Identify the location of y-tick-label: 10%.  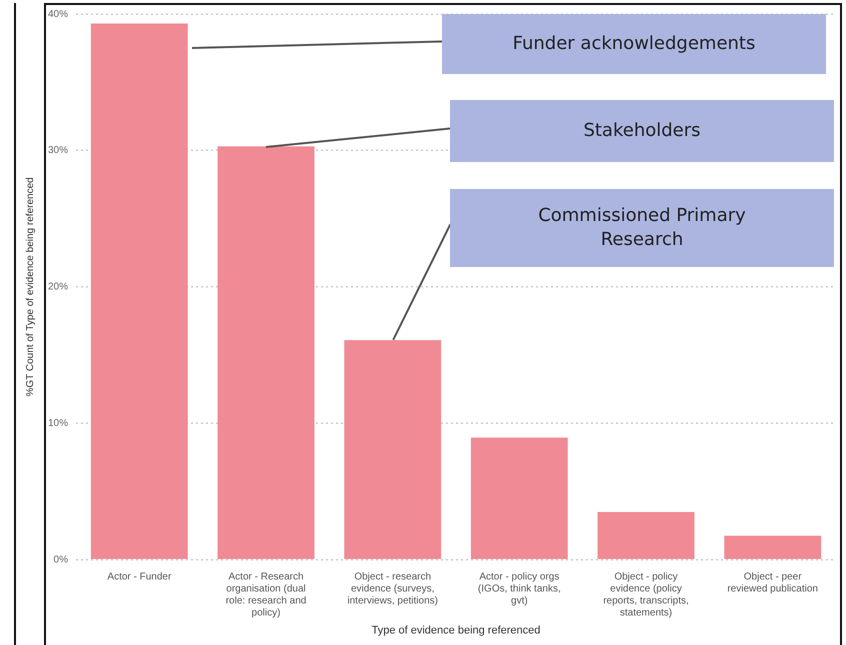
(58, 424).